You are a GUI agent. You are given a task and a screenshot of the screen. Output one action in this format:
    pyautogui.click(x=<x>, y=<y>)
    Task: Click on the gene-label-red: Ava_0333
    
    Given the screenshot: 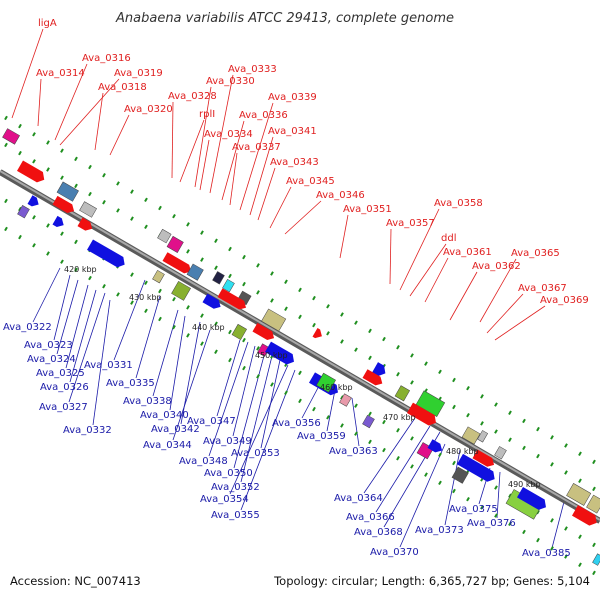 What is the action you would take?
    pyautogui.click(x=252, y=69)
    